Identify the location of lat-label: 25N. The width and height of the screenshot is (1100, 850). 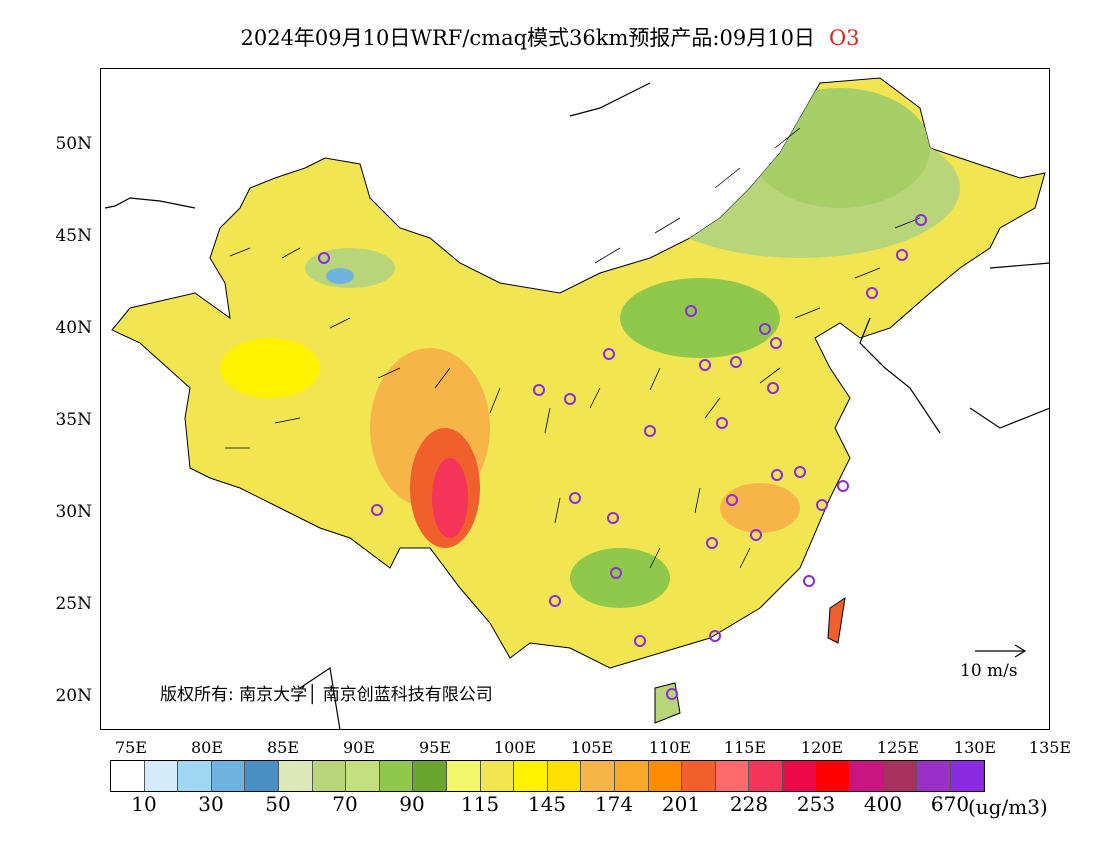
(73, 604).